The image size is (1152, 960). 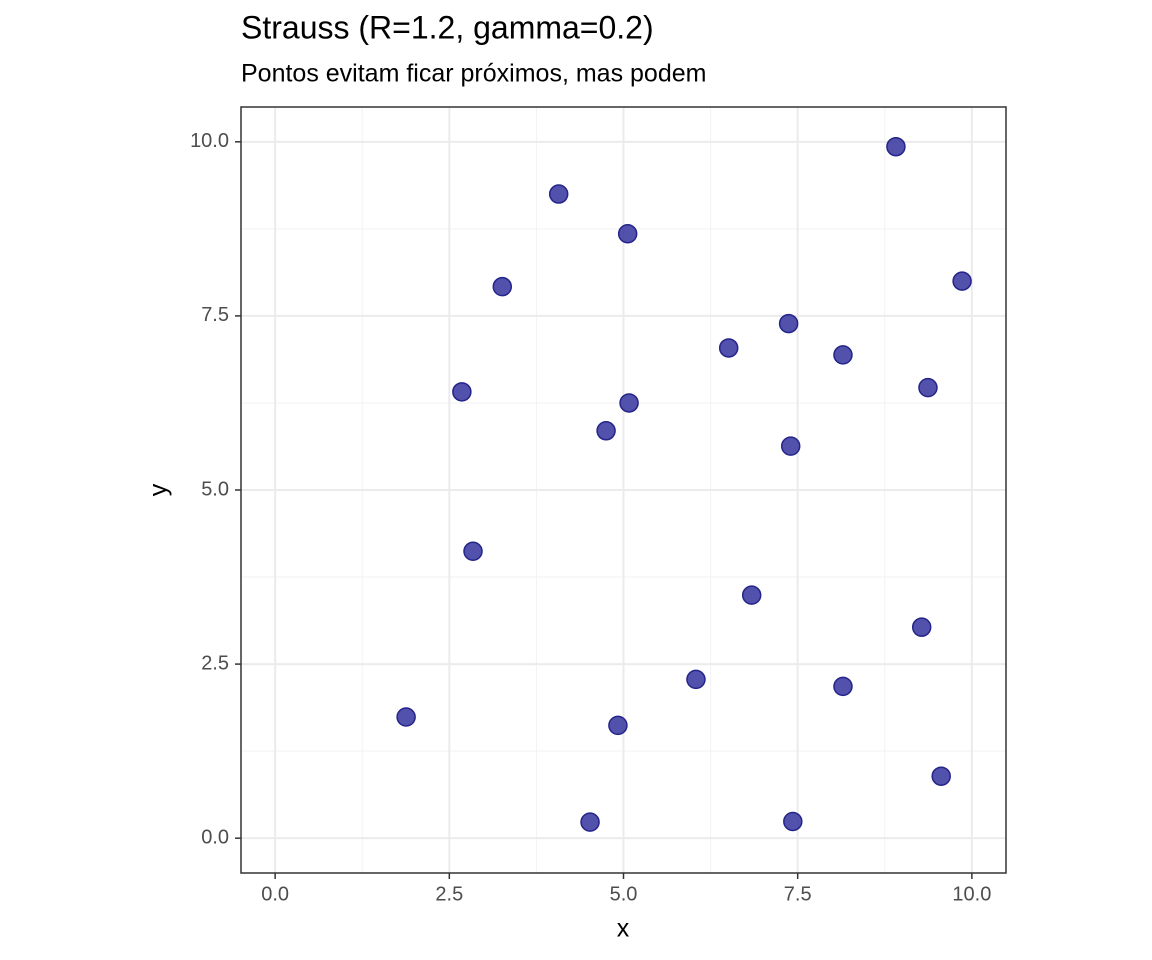 I want to click on x-tick-label: 10.0, so click(x=971, y=894).